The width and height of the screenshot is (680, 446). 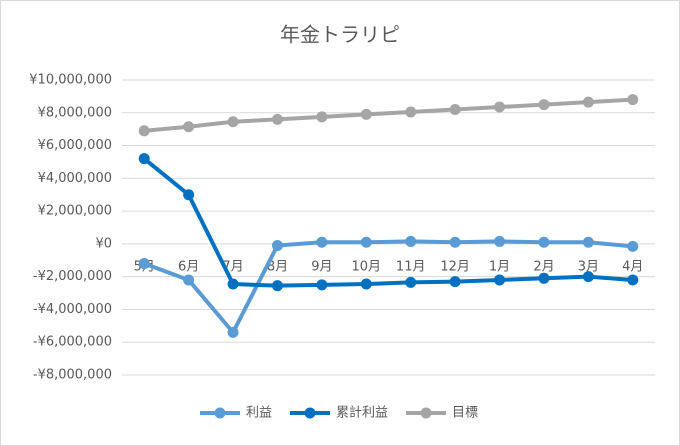 What do you see at coordinates (72, 375) in the screenshot?
I see `y-tick-label: -¥8,000,000` at bounding box center [72, 375].